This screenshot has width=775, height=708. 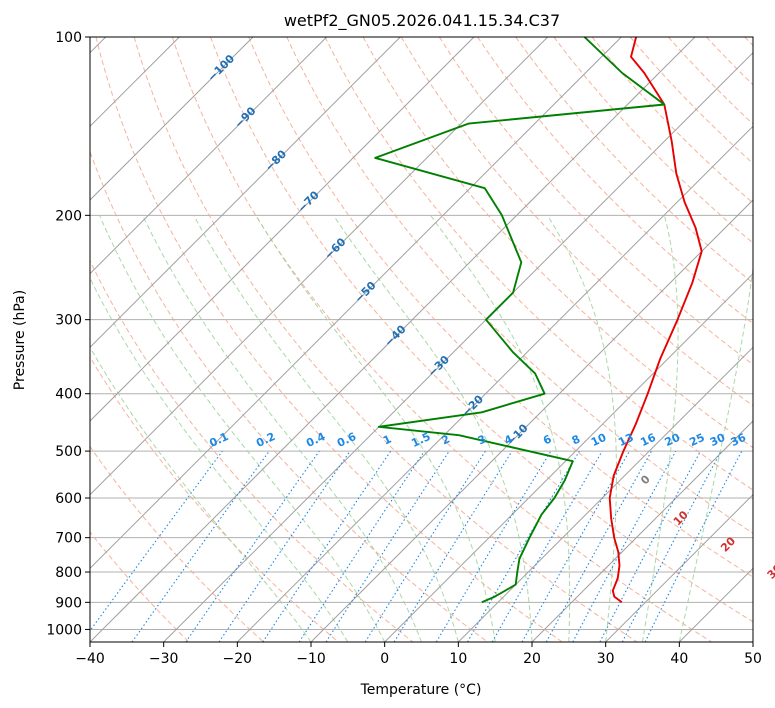 I want to click on y-tick-label: 700, so click(x=68, y=539).